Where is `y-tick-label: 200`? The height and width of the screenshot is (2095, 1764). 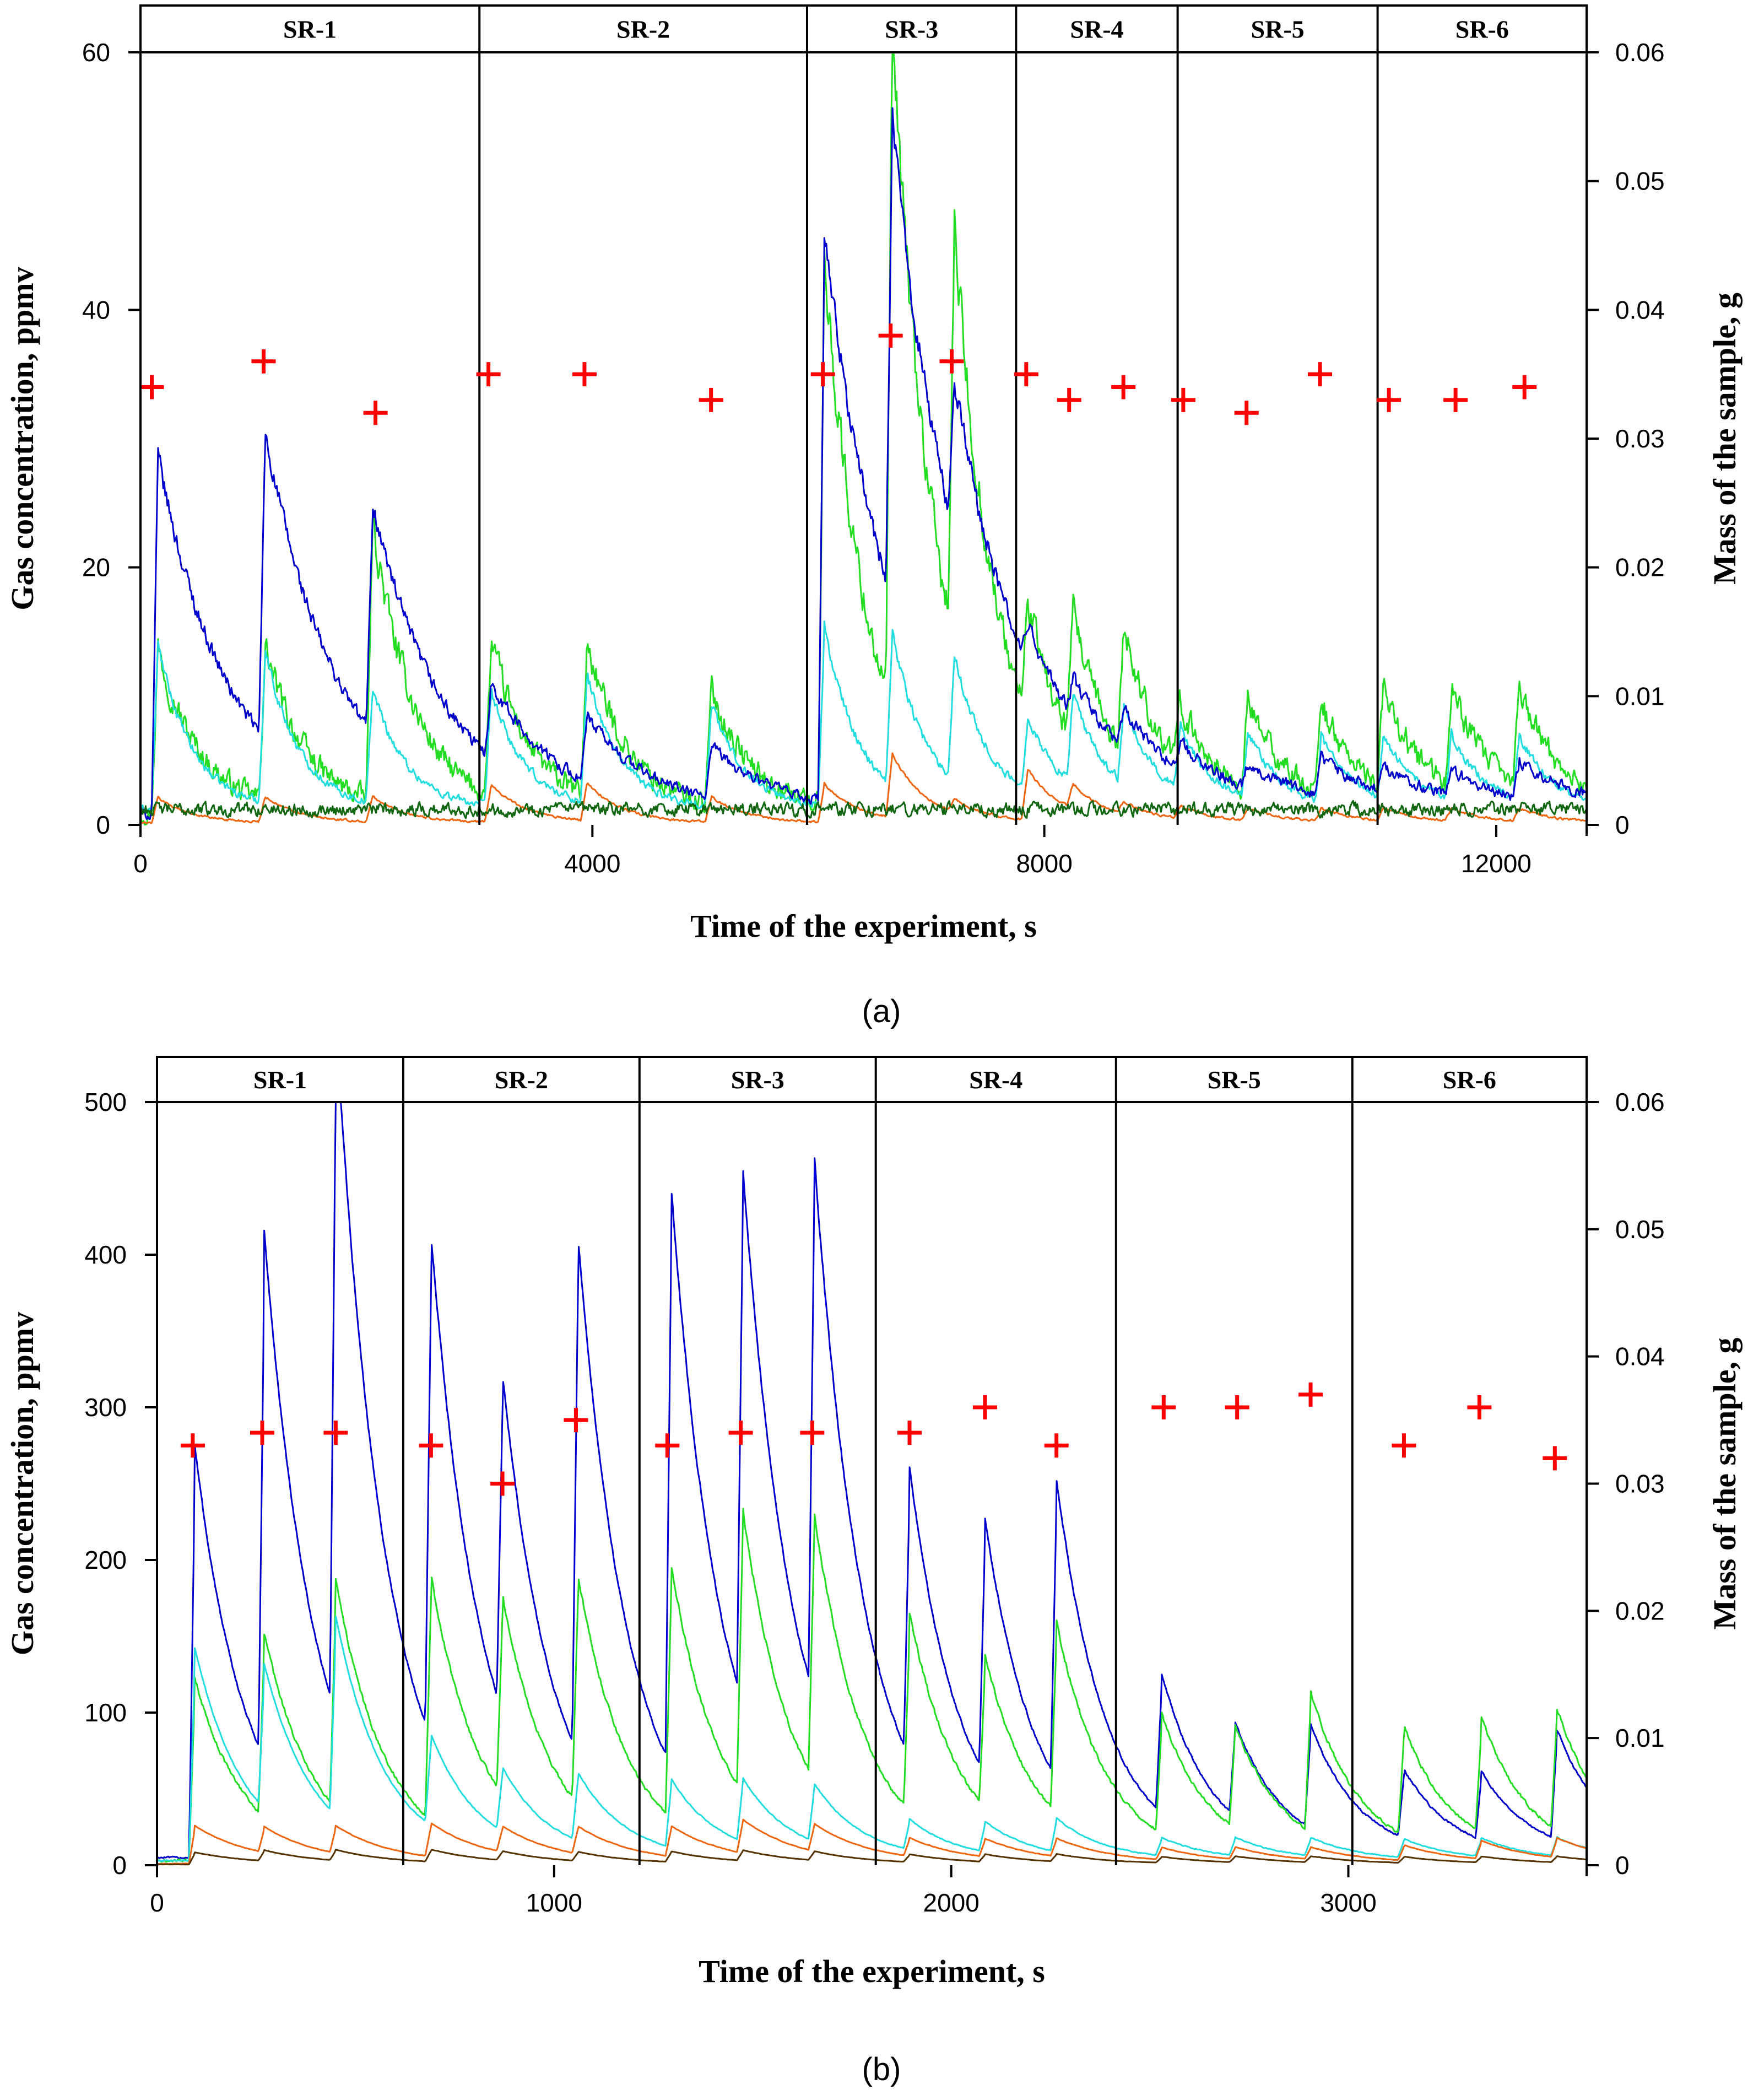 y-tick-label: 200 is located at coordinates (105, 1560).